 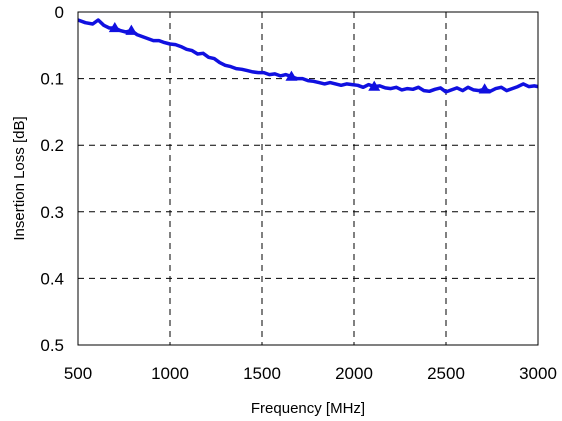 I want to click on x-tick-label: 2500, so click(x=446, y=373).